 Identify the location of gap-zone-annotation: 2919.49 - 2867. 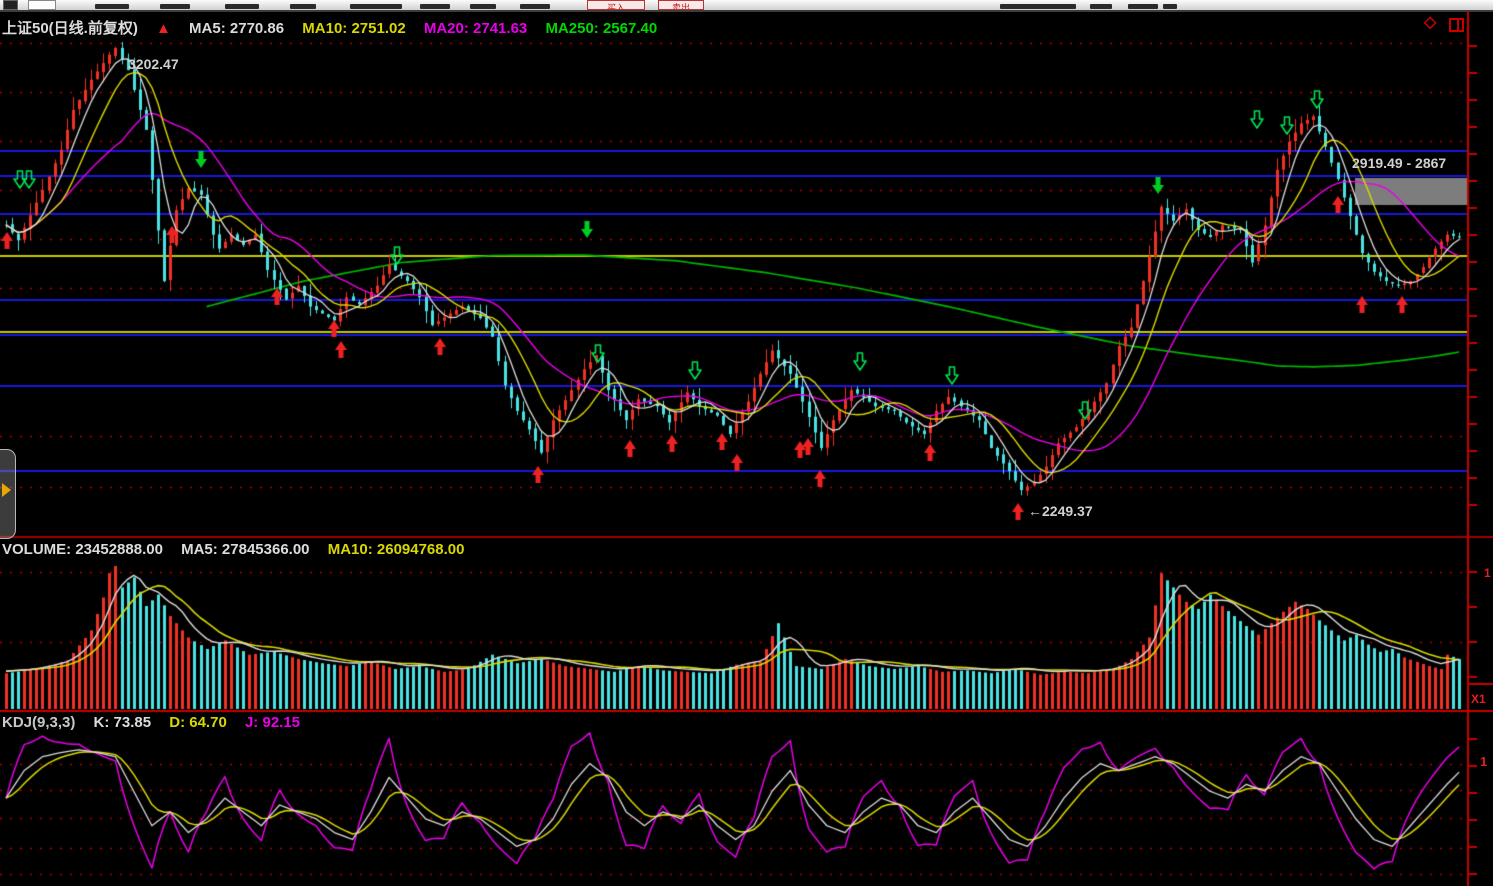
(1399, 163).